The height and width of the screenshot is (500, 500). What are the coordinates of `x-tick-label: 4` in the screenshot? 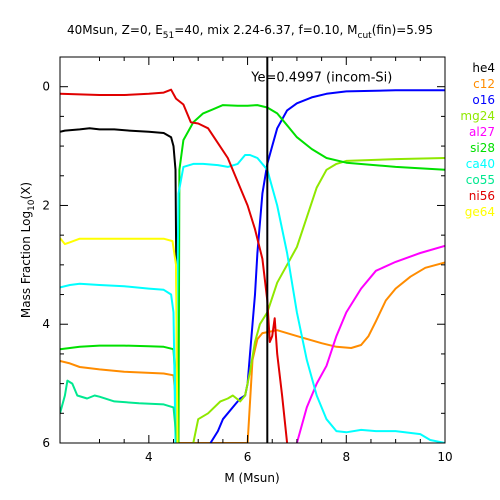 It's located at (149, 457).